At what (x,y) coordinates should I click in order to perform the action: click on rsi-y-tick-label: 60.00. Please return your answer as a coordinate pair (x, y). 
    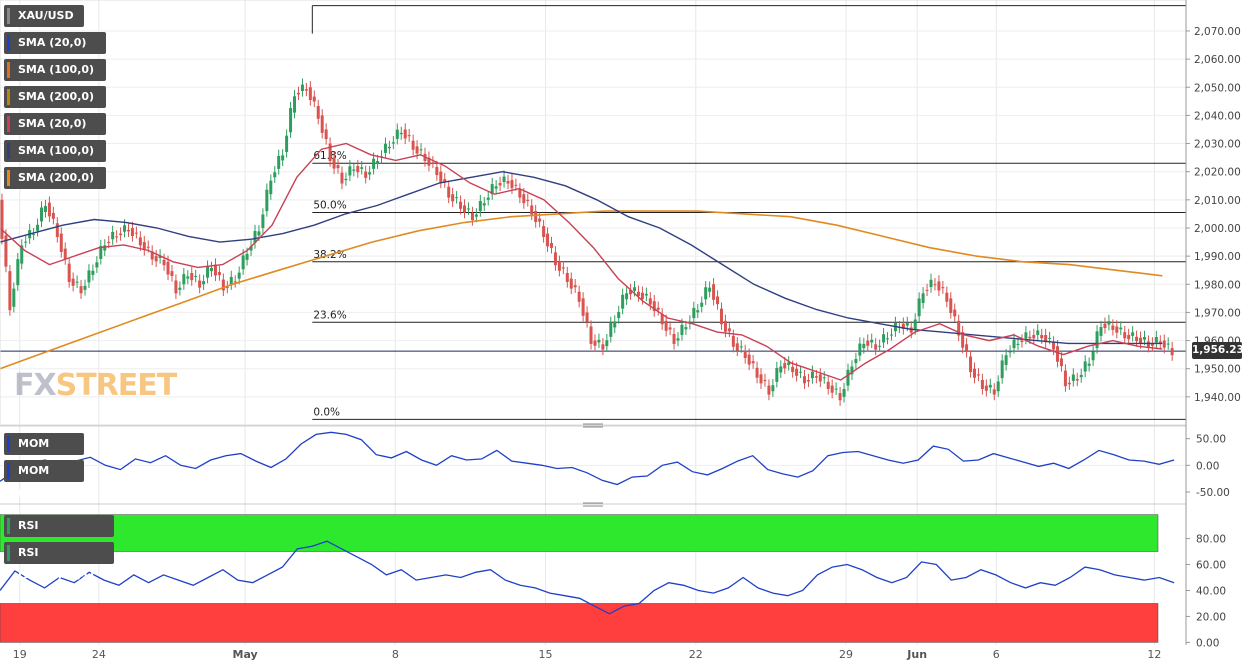
    Looking at the image, I should click on (1211, 566).